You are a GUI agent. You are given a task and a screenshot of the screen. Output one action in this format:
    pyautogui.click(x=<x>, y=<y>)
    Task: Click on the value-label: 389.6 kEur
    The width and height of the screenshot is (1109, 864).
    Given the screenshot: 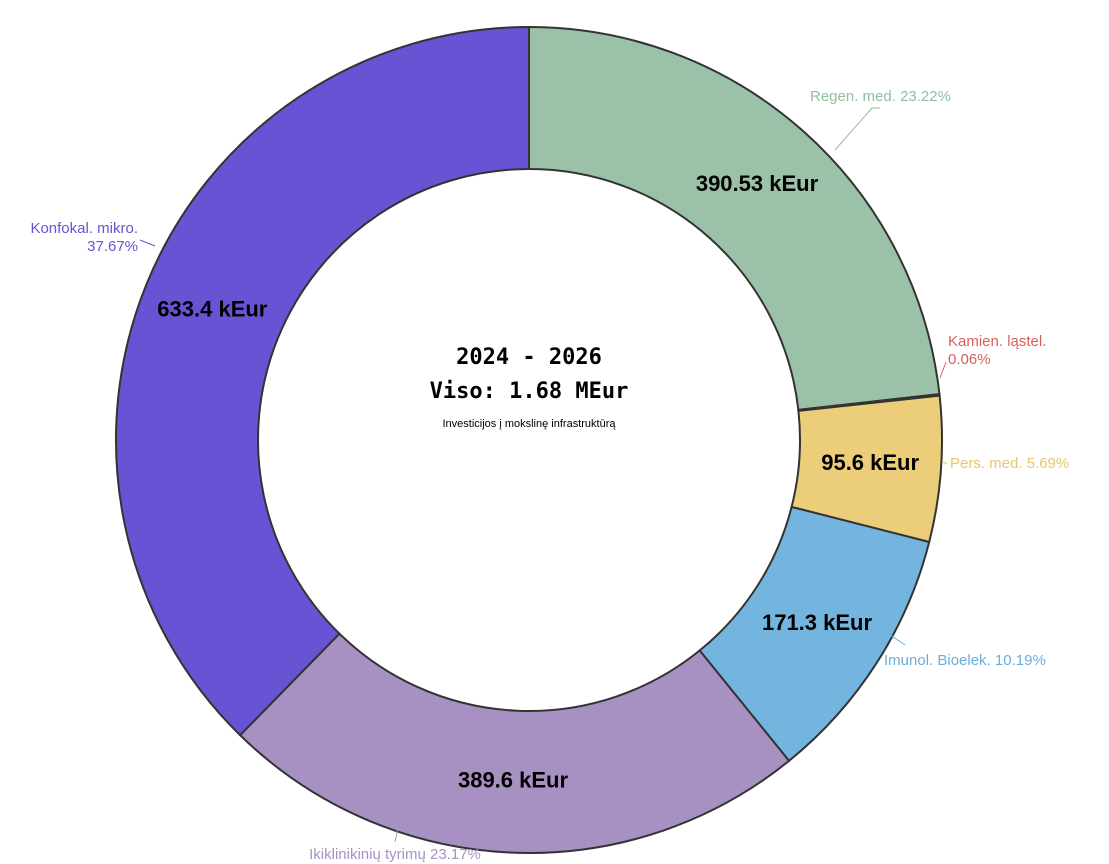 What is the action you would take?
    pyautogui.click(x=513, y=779)
    